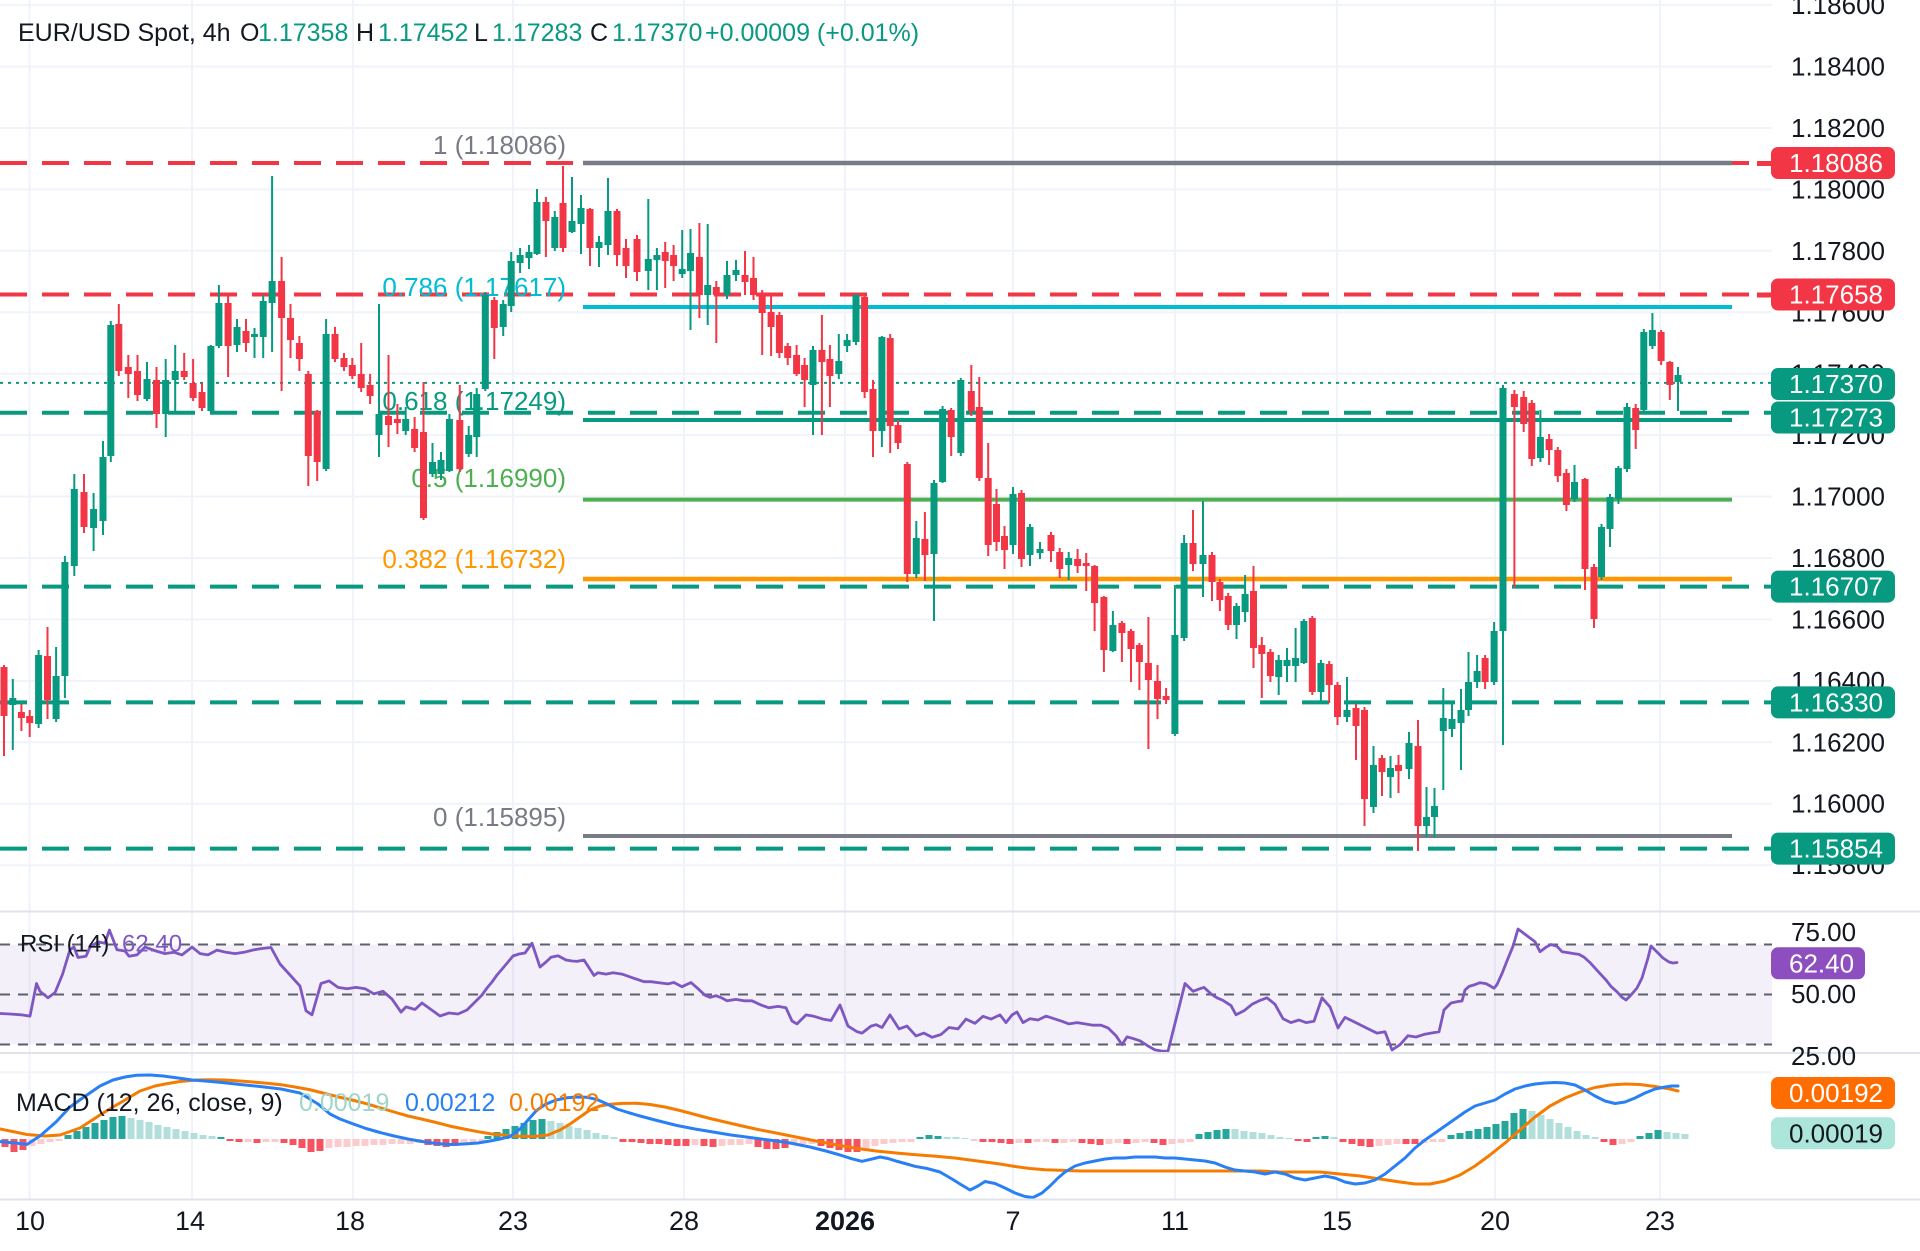  Describe the element at coordinates (499, 817) in the screenshot. I see `svg-text: 0 (1.15895)` at that location.